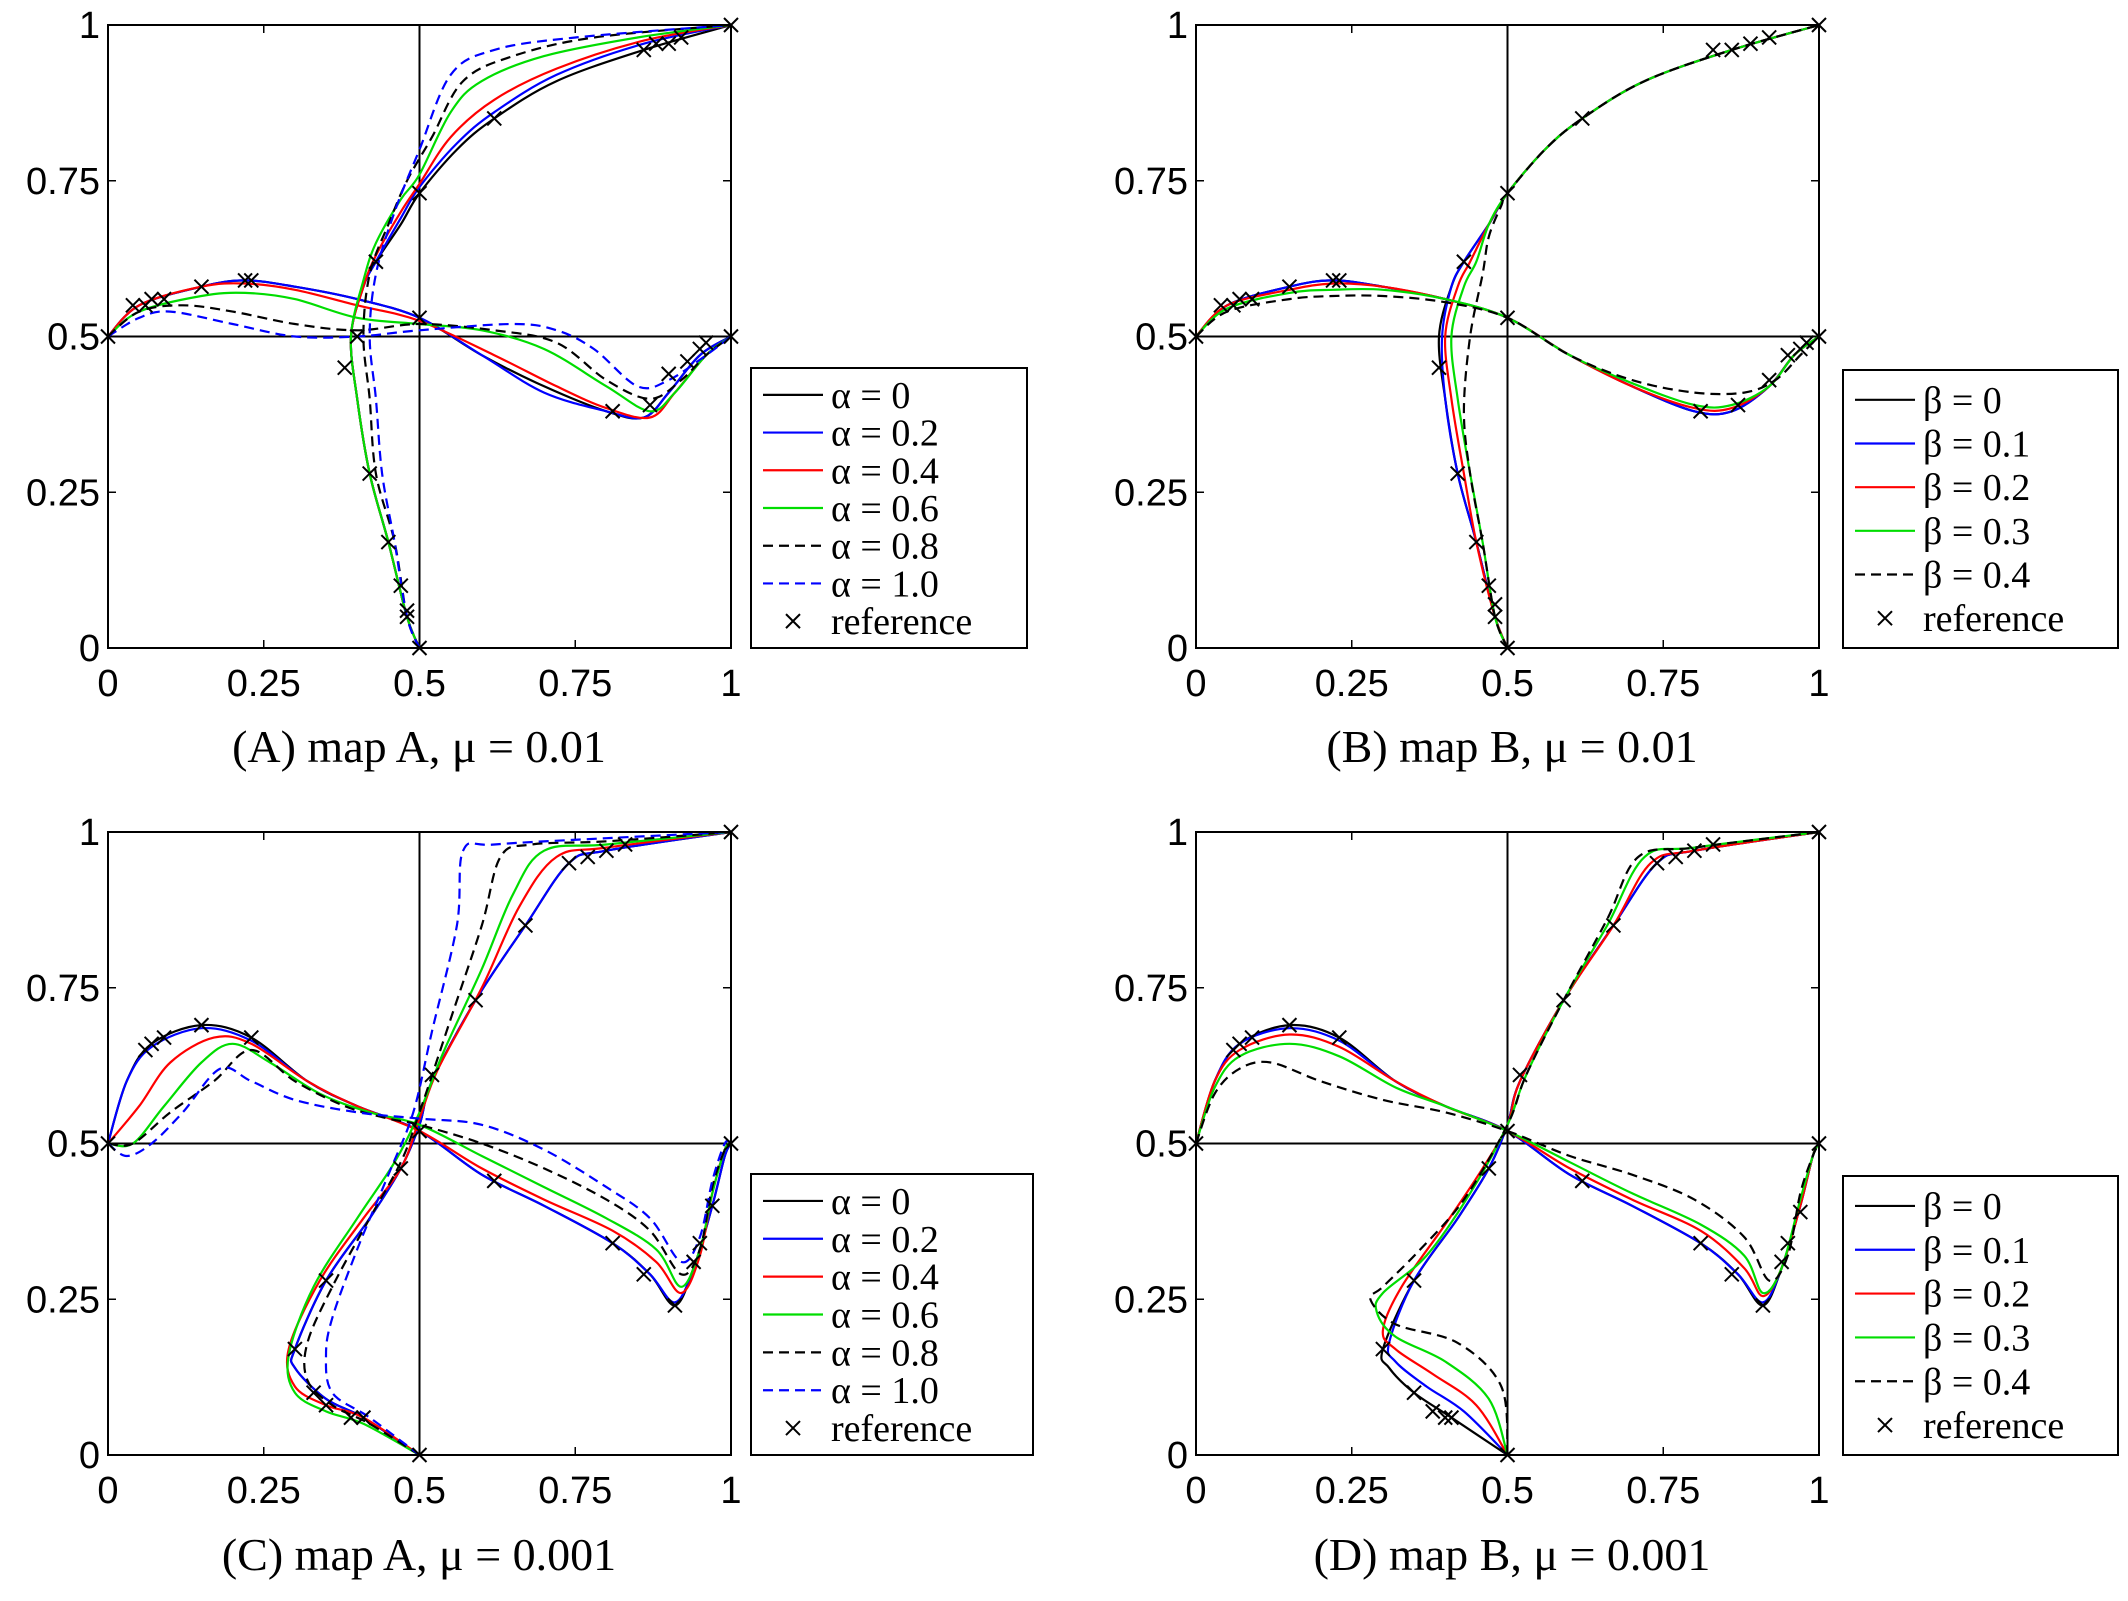 This screenshot has width=2128, height=1601. What do you see at coordinates (885, 1353) in the screenshot?
I see `legend-label: α = 0.8` at bounding box center [885, 1353].